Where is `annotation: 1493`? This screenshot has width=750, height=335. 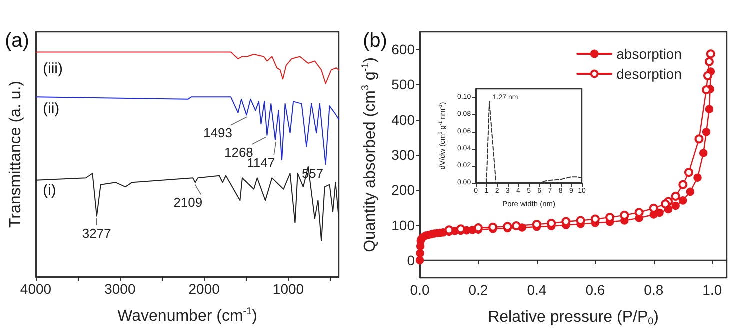 annotation: 1493 is located at coordinates (218, 133).